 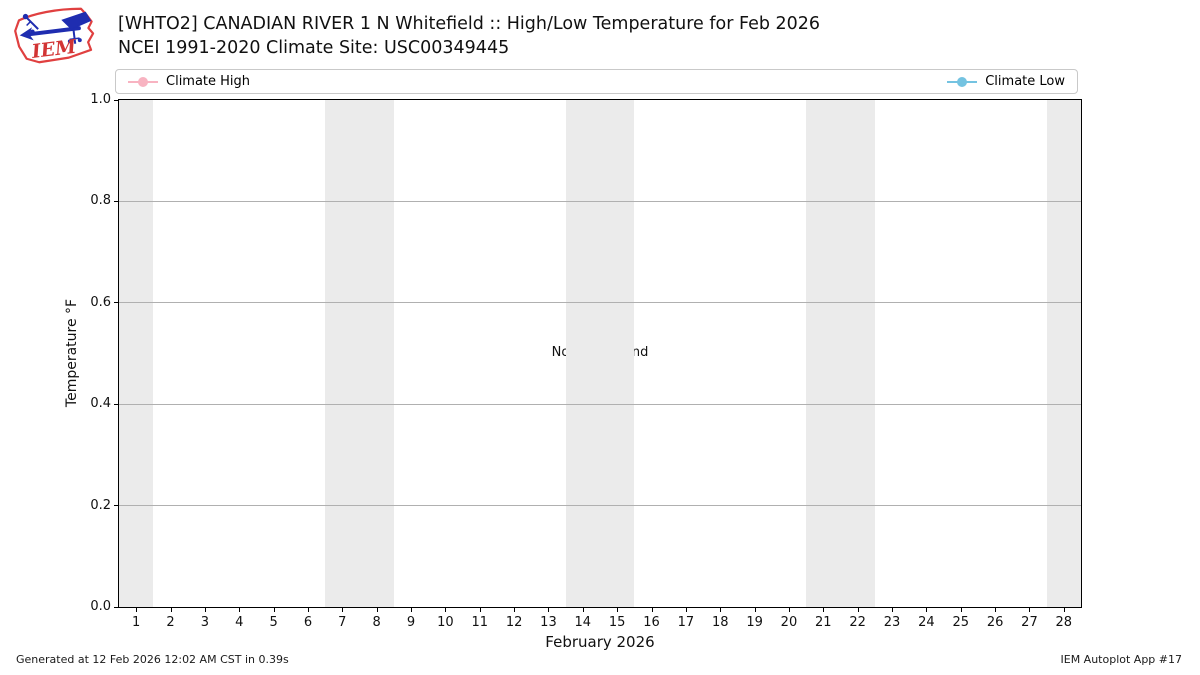 What do you see at coordinates (1064, 622) in the screenshot?
I see `x-tick-label: 28` at bounding box center [1064, 622].